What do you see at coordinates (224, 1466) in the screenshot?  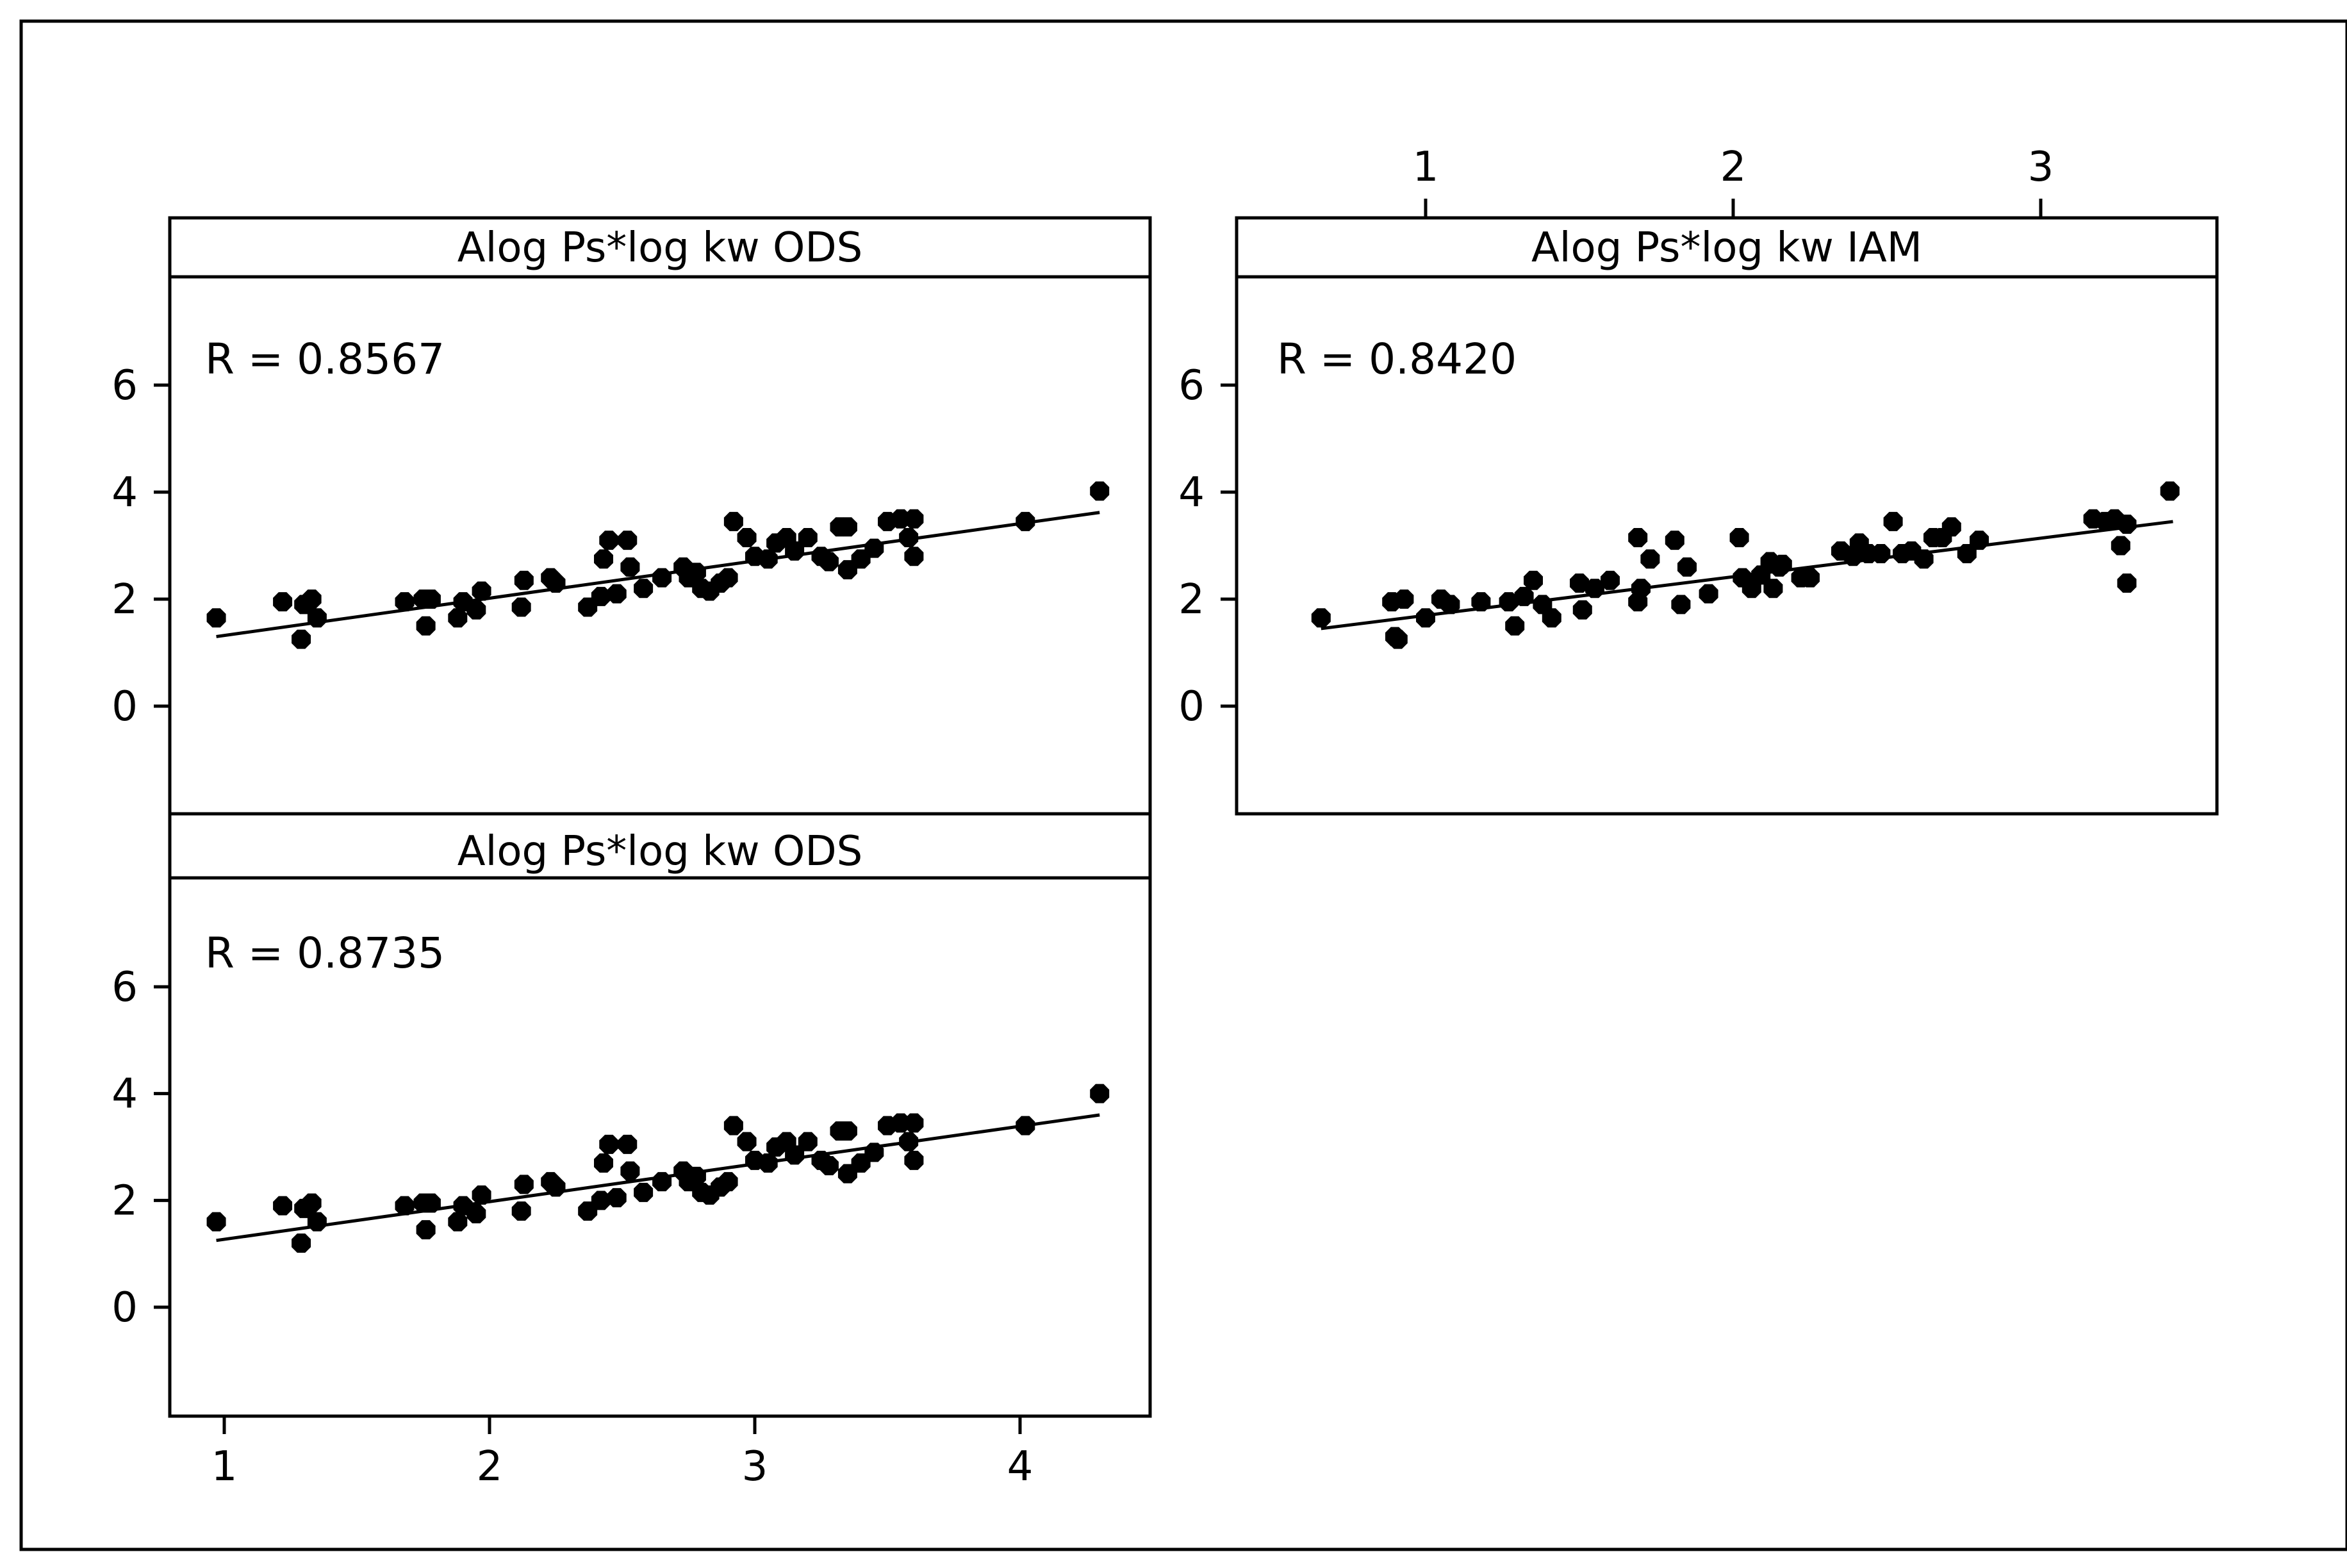 I see `x-tick-label-bottom: 1` at bounding box center [224, 1466].